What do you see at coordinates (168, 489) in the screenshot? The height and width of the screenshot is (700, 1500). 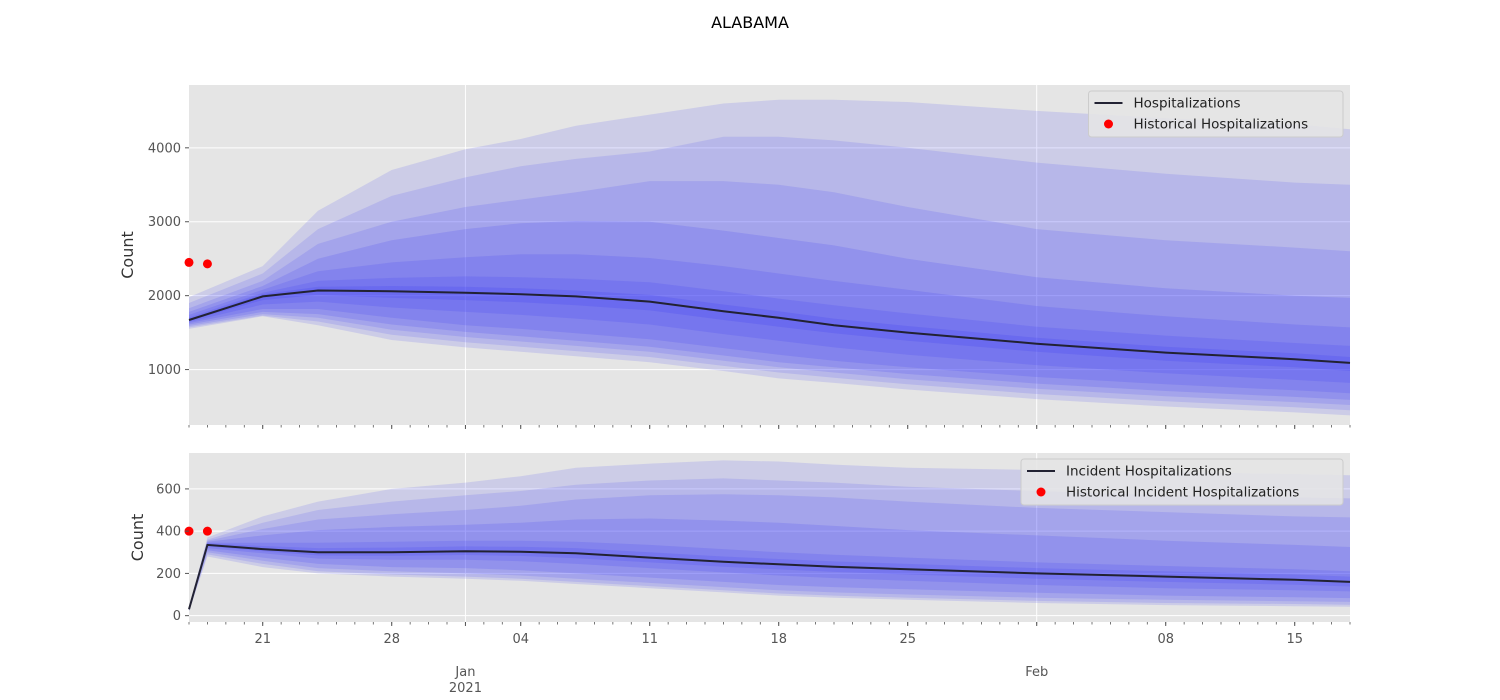 I see `y-tick-label: 600` at bounding box center [168, 489].